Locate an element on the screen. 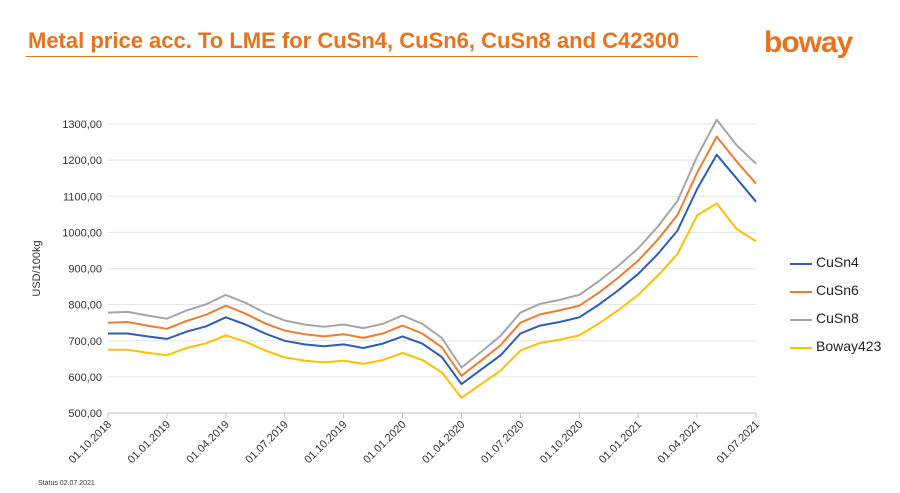  x-tick-label: 01.10.2018 is located at coordinates (90, 442).